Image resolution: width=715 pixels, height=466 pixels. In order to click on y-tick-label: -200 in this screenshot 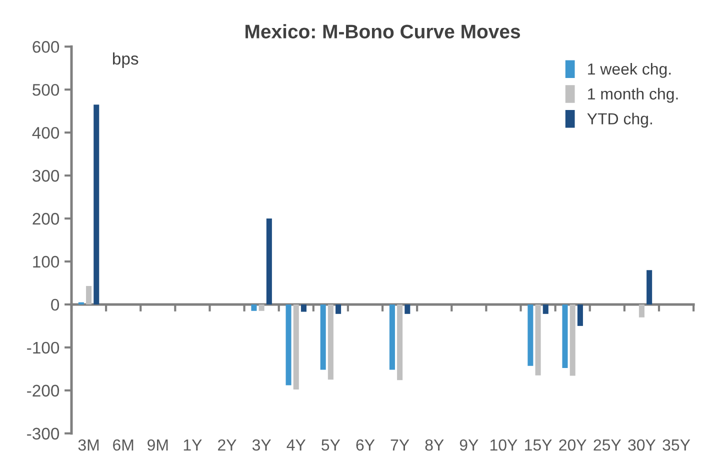, I will do `click(43, 390)`.